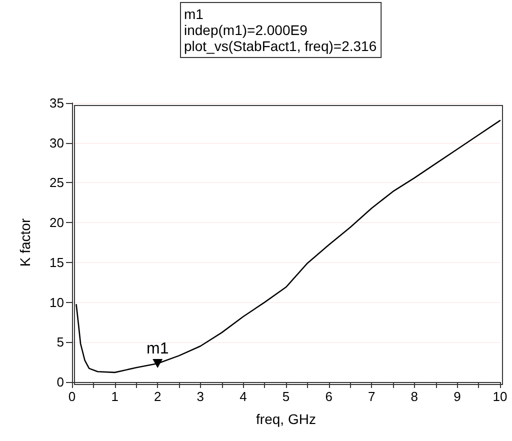 The height and width of the screenshot is (441, 512). What do you see at coordinates (57, 142) in the screenshot?
I see `y-tick-label: 30` at bounding box center [57, 142].